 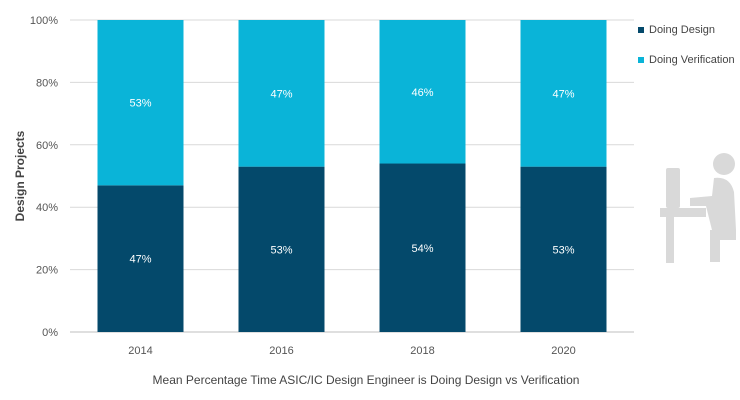 I want to click on x-tick-label: 2018, so click(x=422, y=351).